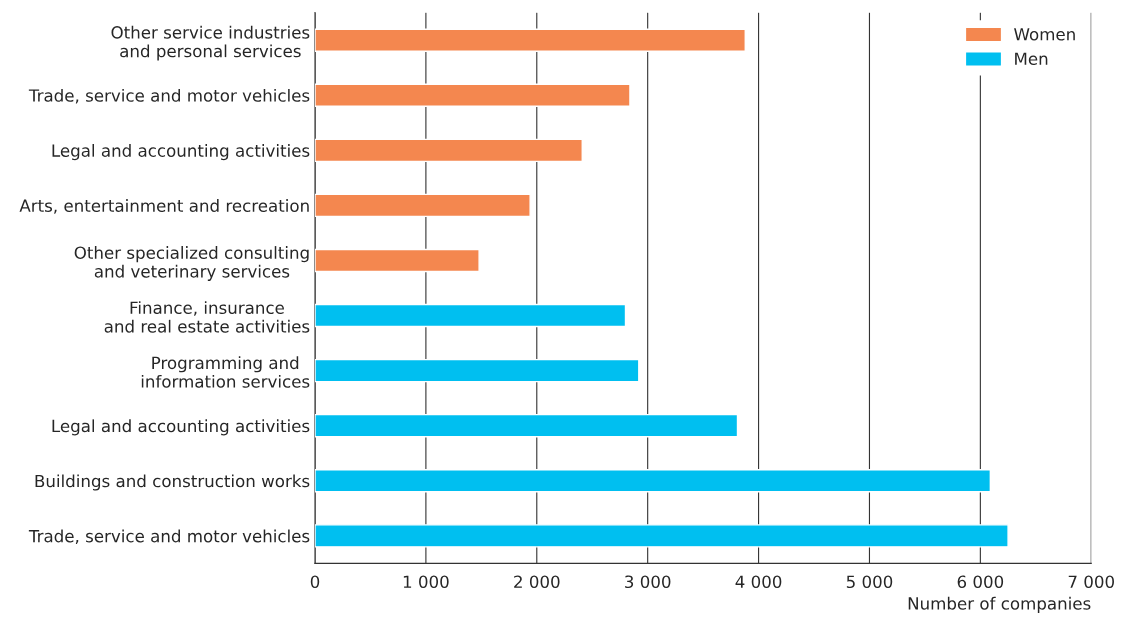 The width and height of the screenshot is (1125, 633). I want to click on x-axis-title: Number of companies, so click(999, 604).